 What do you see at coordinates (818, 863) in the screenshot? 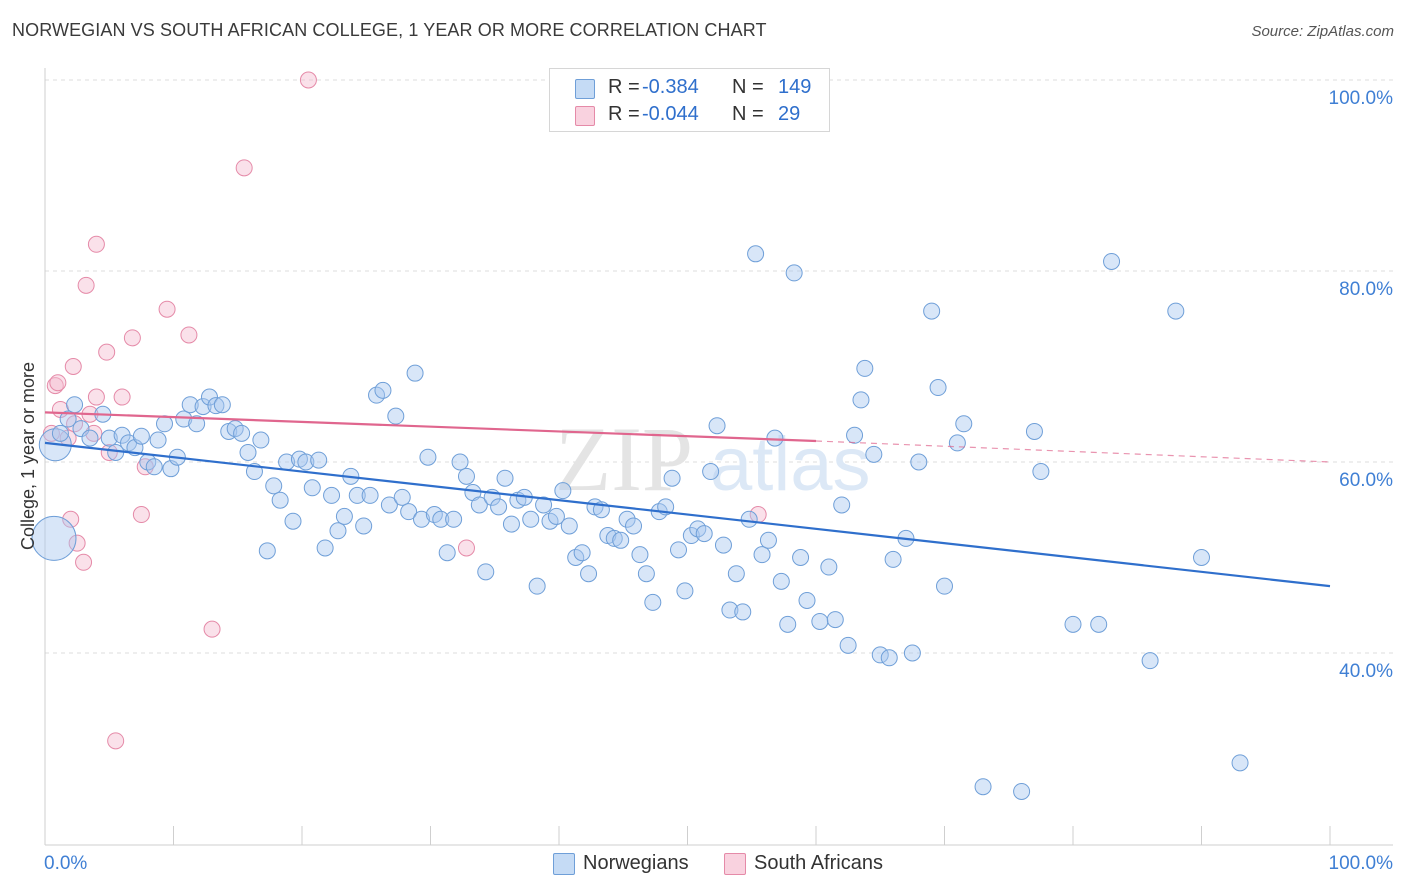
I see `legend-label-south-africans: South Africans` at bounding box center [818, 863].